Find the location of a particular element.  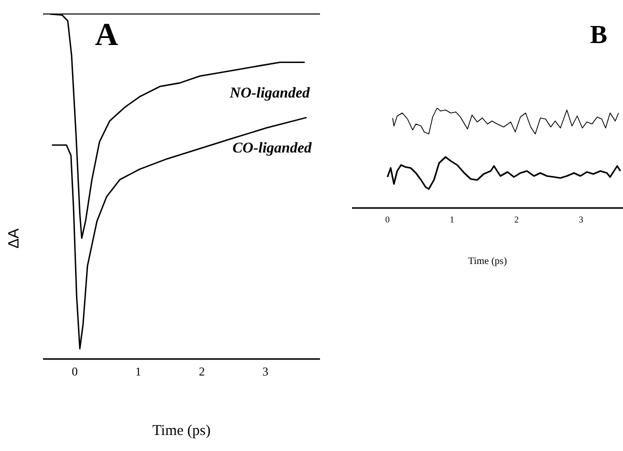

chart-title: B is located at coordinates (599, 35).